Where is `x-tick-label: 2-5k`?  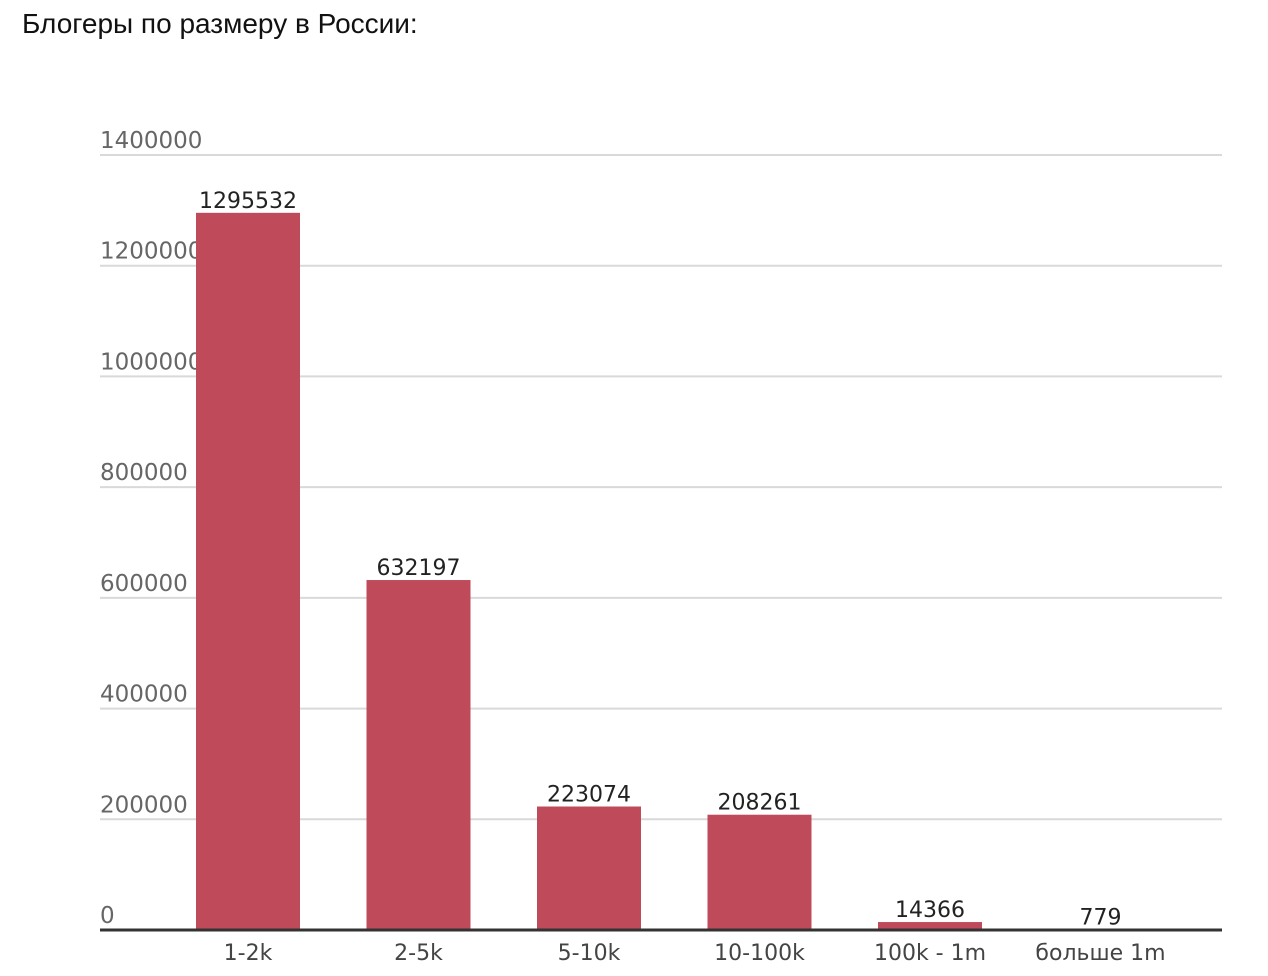 x-tick-label: 2-5k is located at coordinates (418, 953).